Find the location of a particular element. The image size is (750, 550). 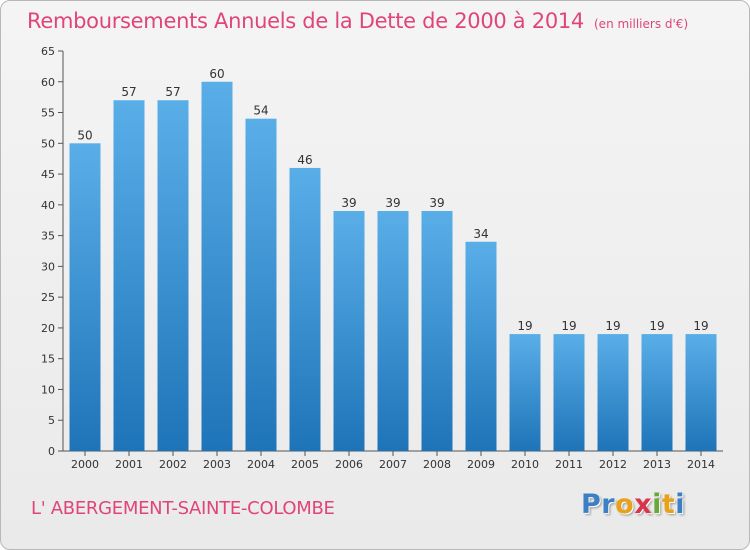

y-tick-label: 40 is located at coordinates (48, 205).